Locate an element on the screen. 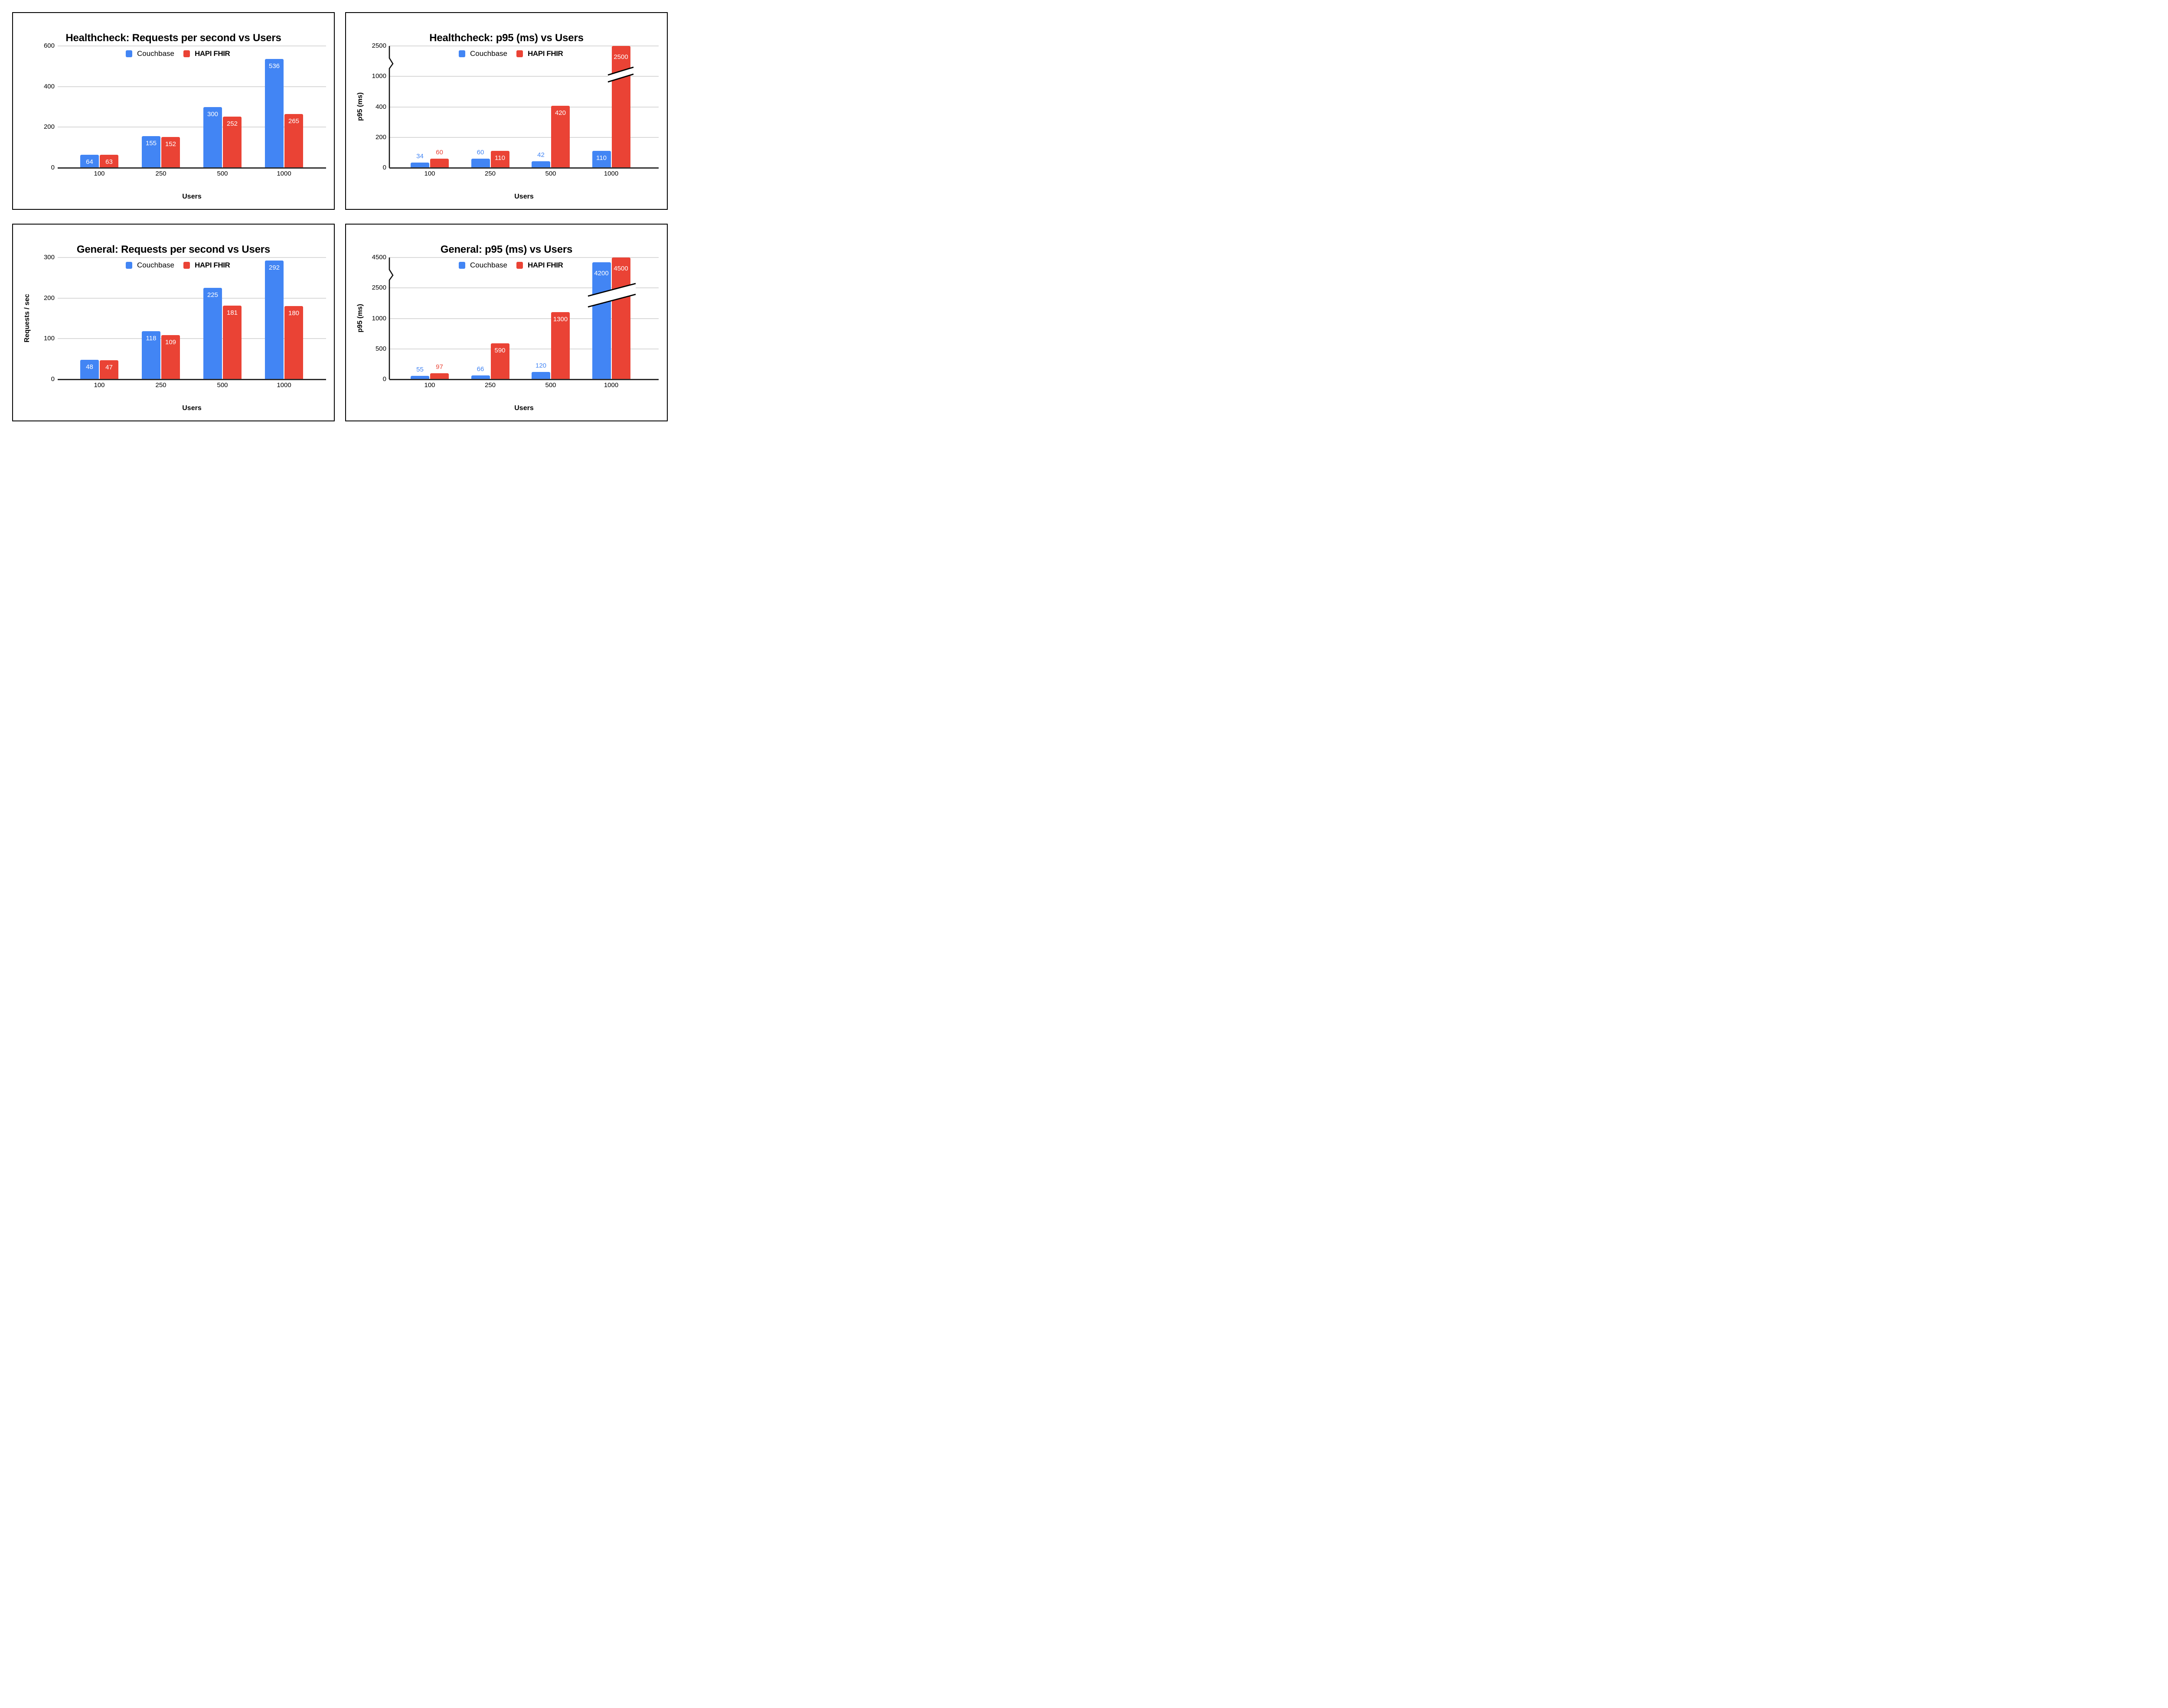  x-axis-line is located at coordinates (192, 379).